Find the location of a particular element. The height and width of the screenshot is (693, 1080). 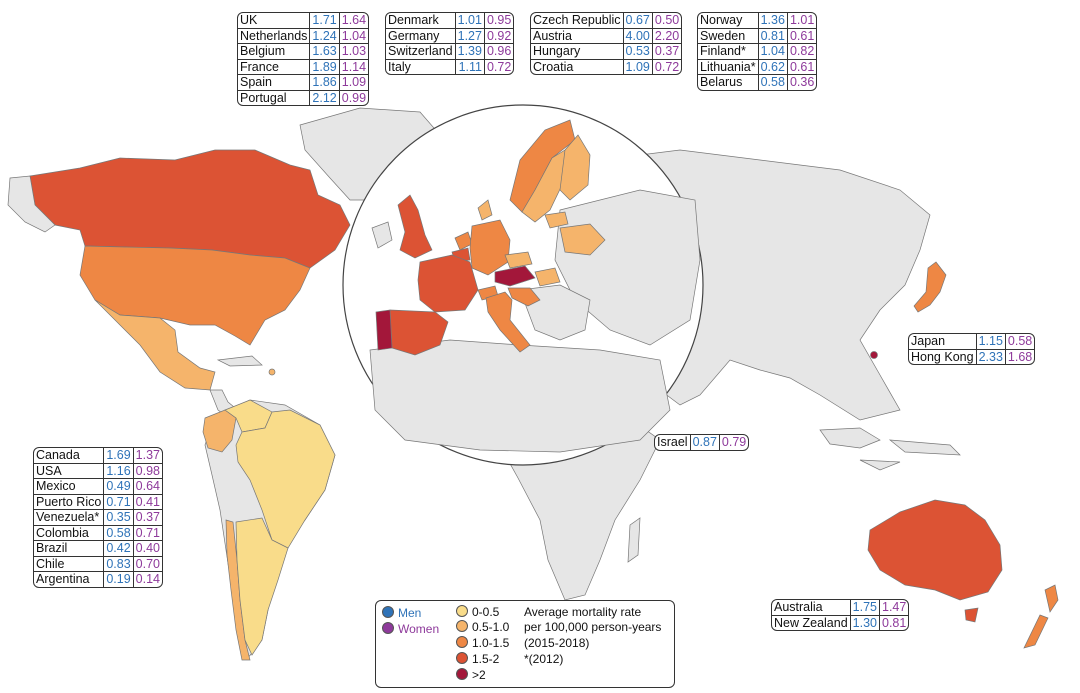

country-cell: Norway is located at coordinates (728, 20).